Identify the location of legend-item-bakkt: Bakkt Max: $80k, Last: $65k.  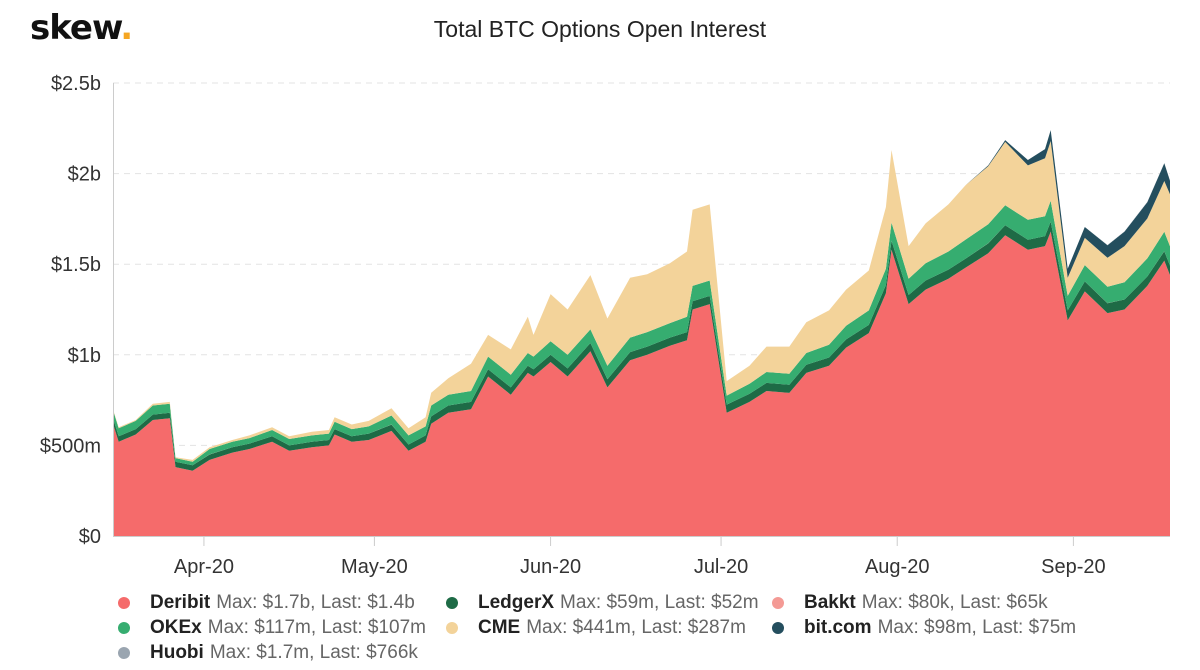
(937, 603).